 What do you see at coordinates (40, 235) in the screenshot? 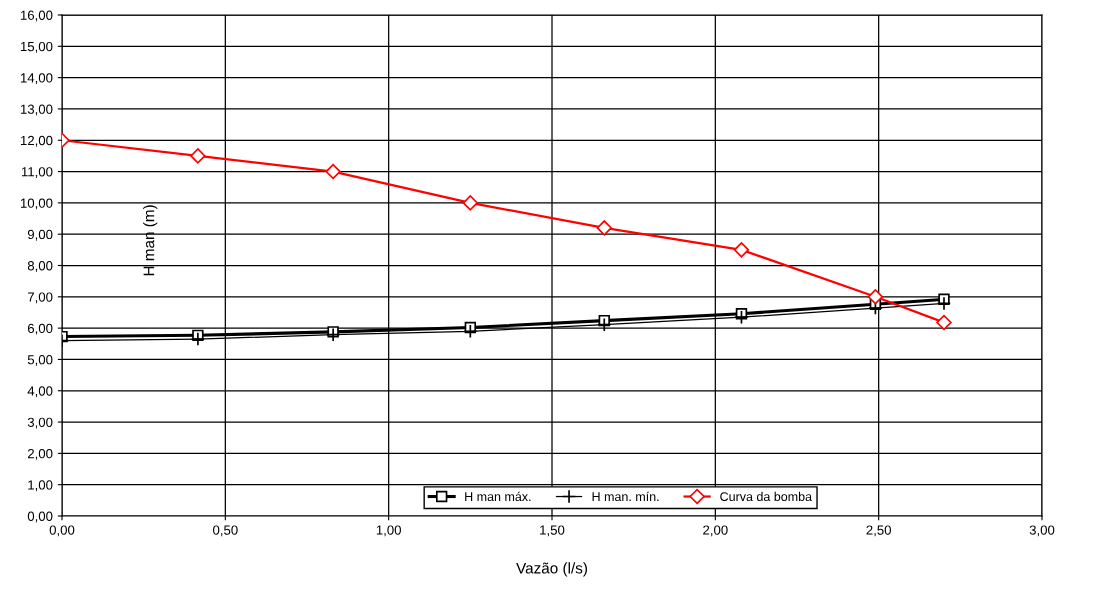
I see `y-tick-label: 9,00` at bounding box center [40, 235].